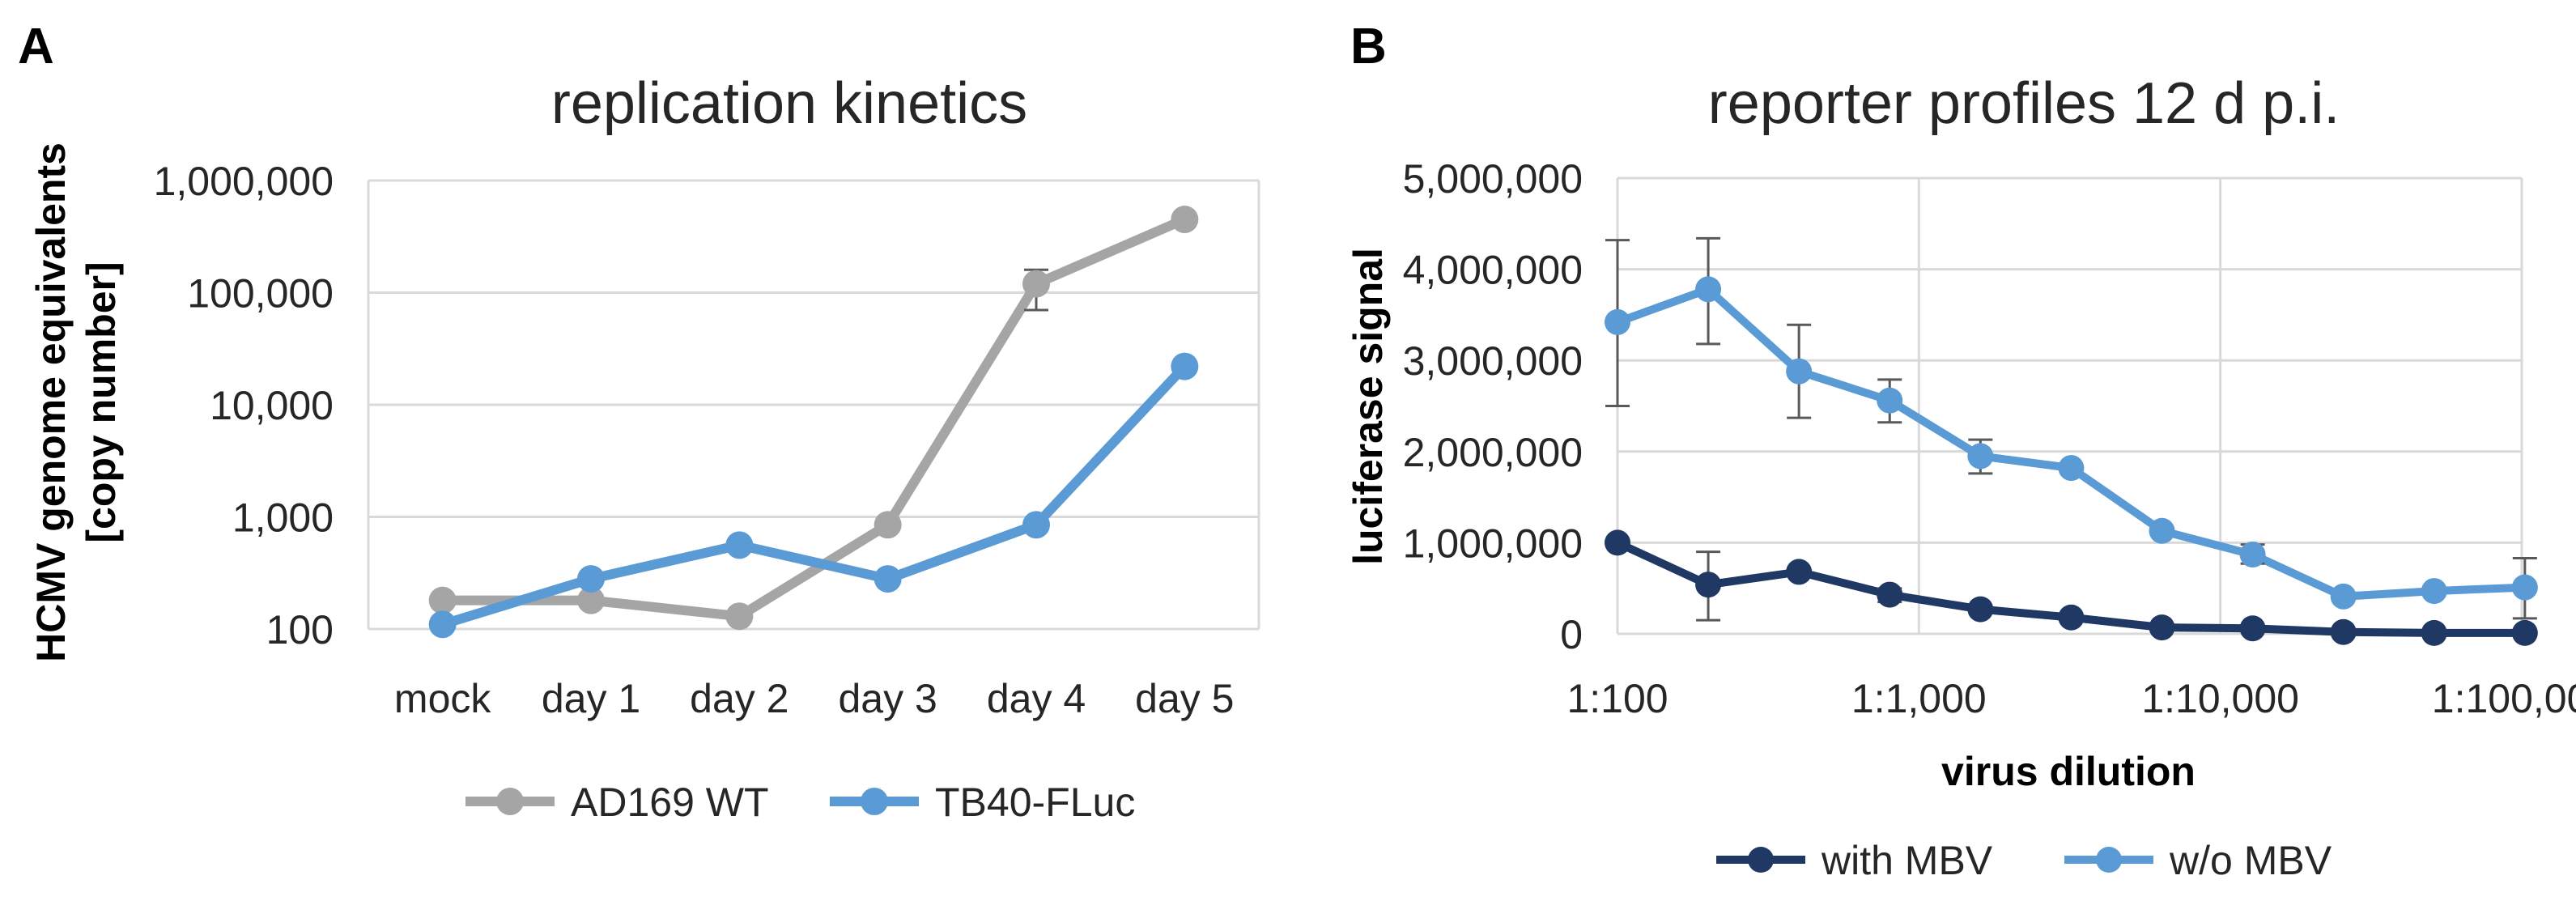  Describe the element at coordinates (300, 629) in the screenshot. I see `y-tick-label: 100` at that location.